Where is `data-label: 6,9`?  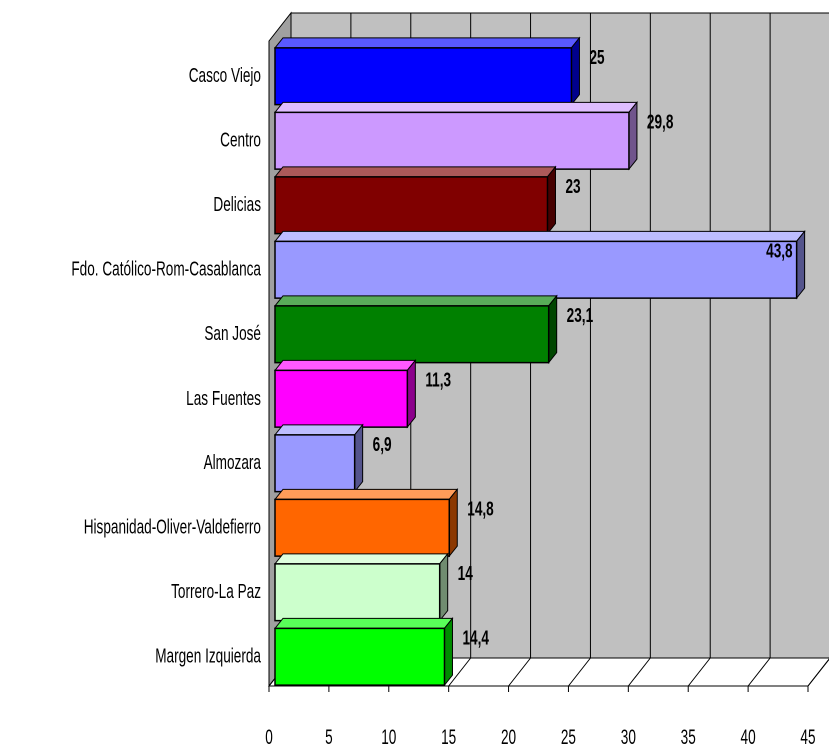
data-label: 6,9 is located at coordinates (382, 444).